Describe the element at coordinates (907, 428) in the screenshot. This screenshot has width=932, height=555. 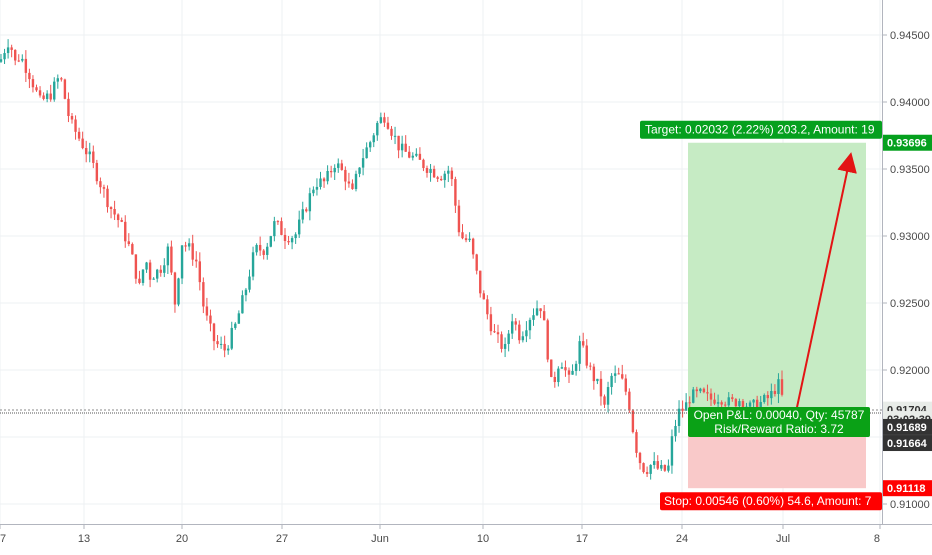
I see `price-tag-label: 0.91689` at that location.